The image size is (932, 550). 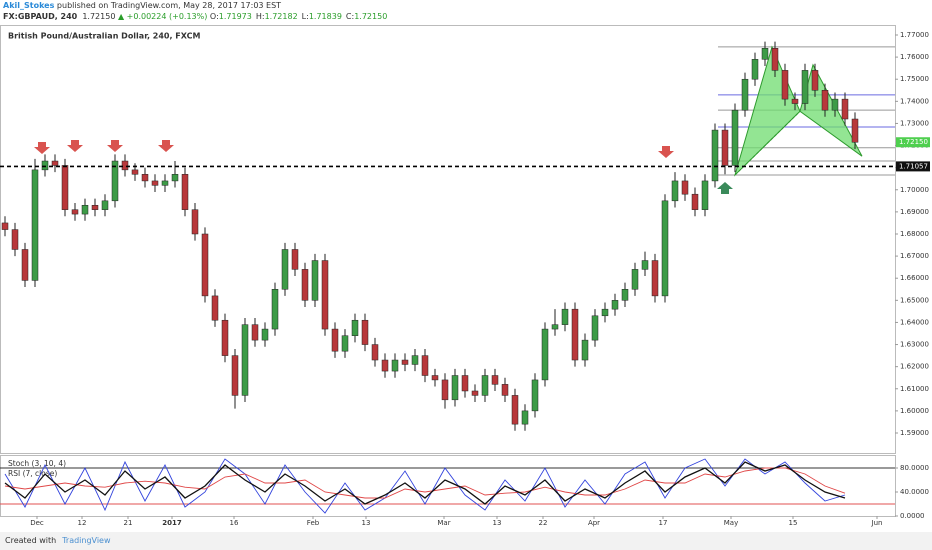 What do you see at coordinates (466, 541) in the screenshot?
I see `footer: Created with TradingView` at bounding box center [466, 541].